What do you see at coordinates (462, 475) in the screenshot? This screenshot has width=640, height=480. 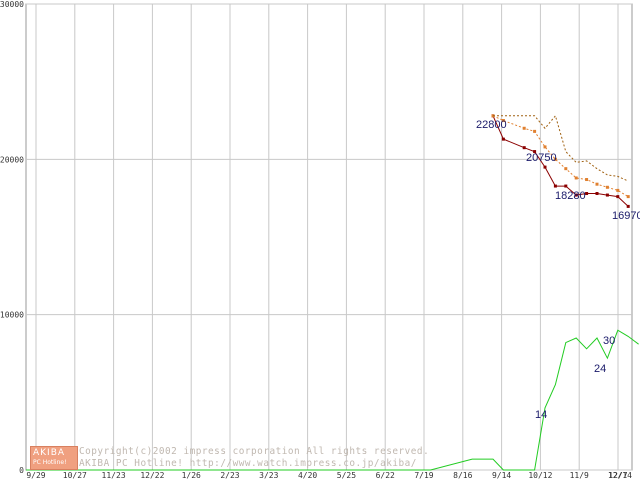 I see `x-tick-label: 8/16` at bounding box center [462, 475].